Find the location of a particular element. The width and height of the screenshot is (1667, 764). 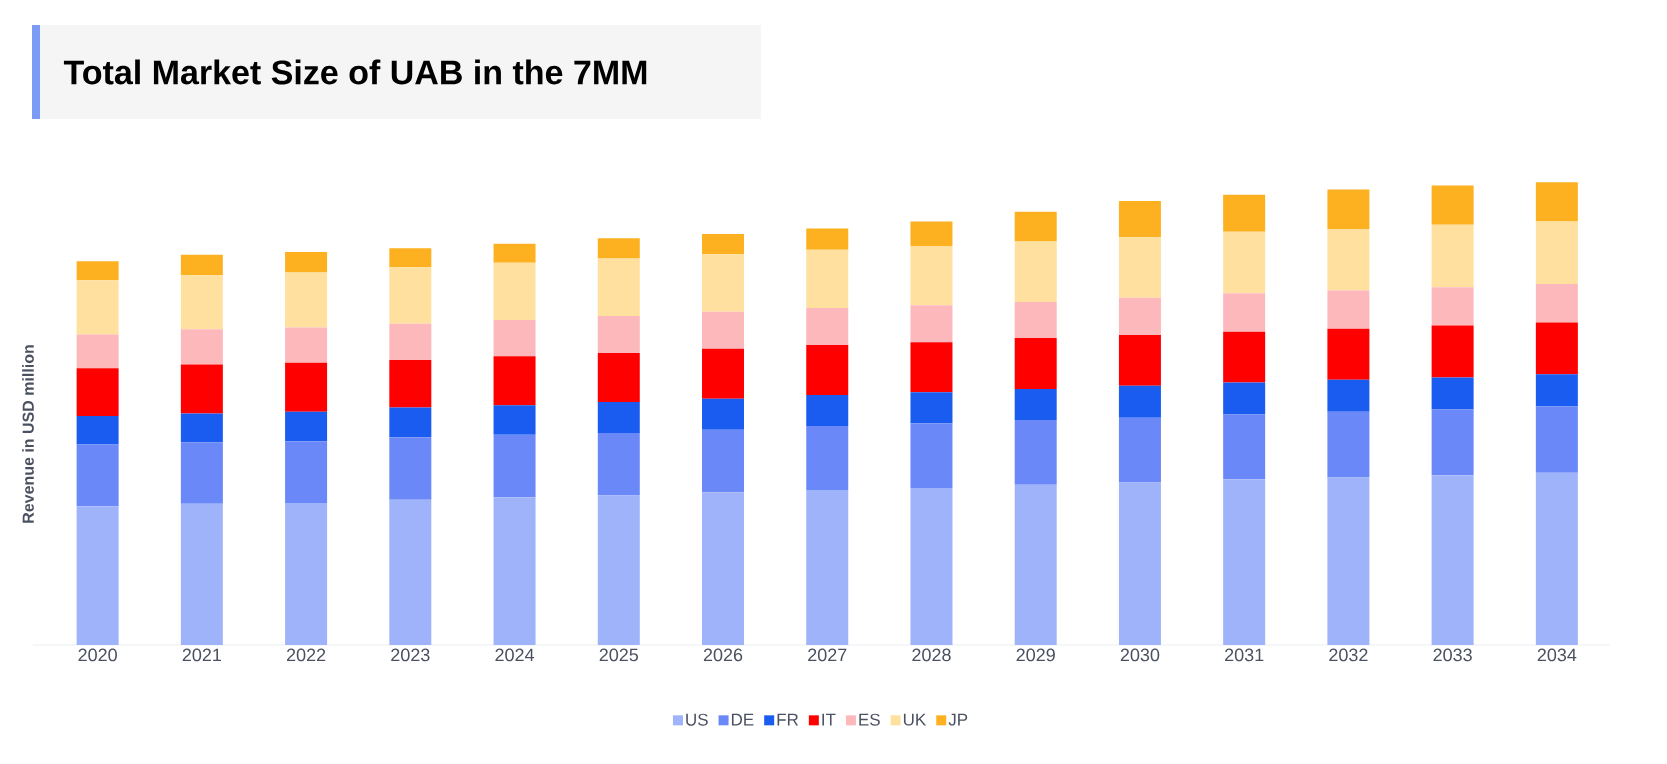

x-tick-label: 2021 is located at coordinates (201, 655).